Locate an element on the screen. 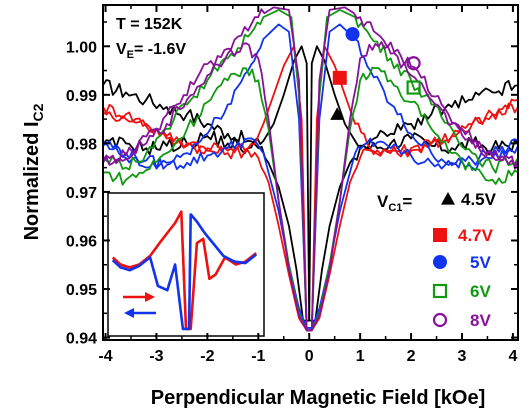  legend-label-8V: 8V is located at coordinates (480, 320).